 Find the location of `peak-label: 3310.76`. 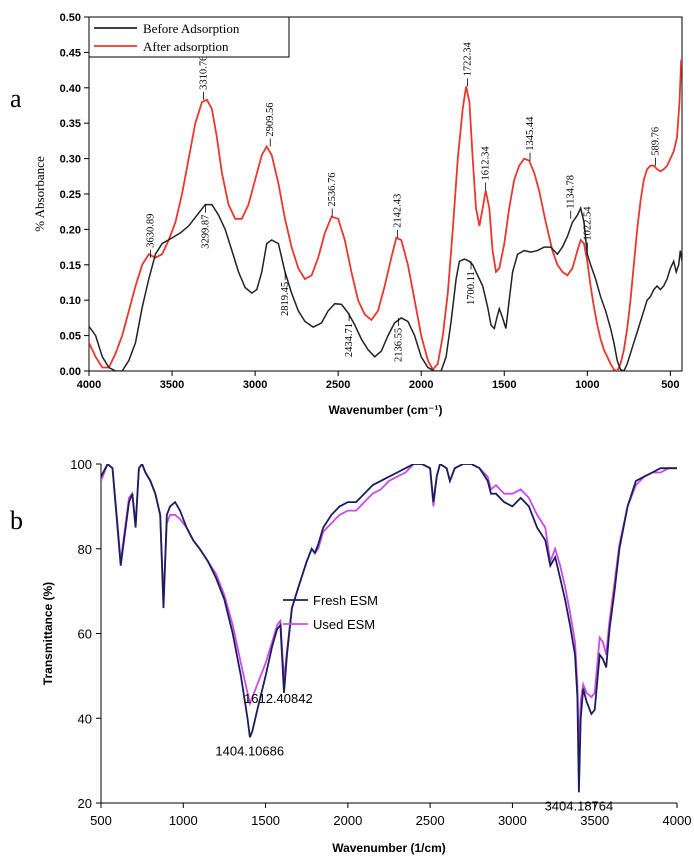

peak-label: 3310.76 is located at coordinates (204, 78).